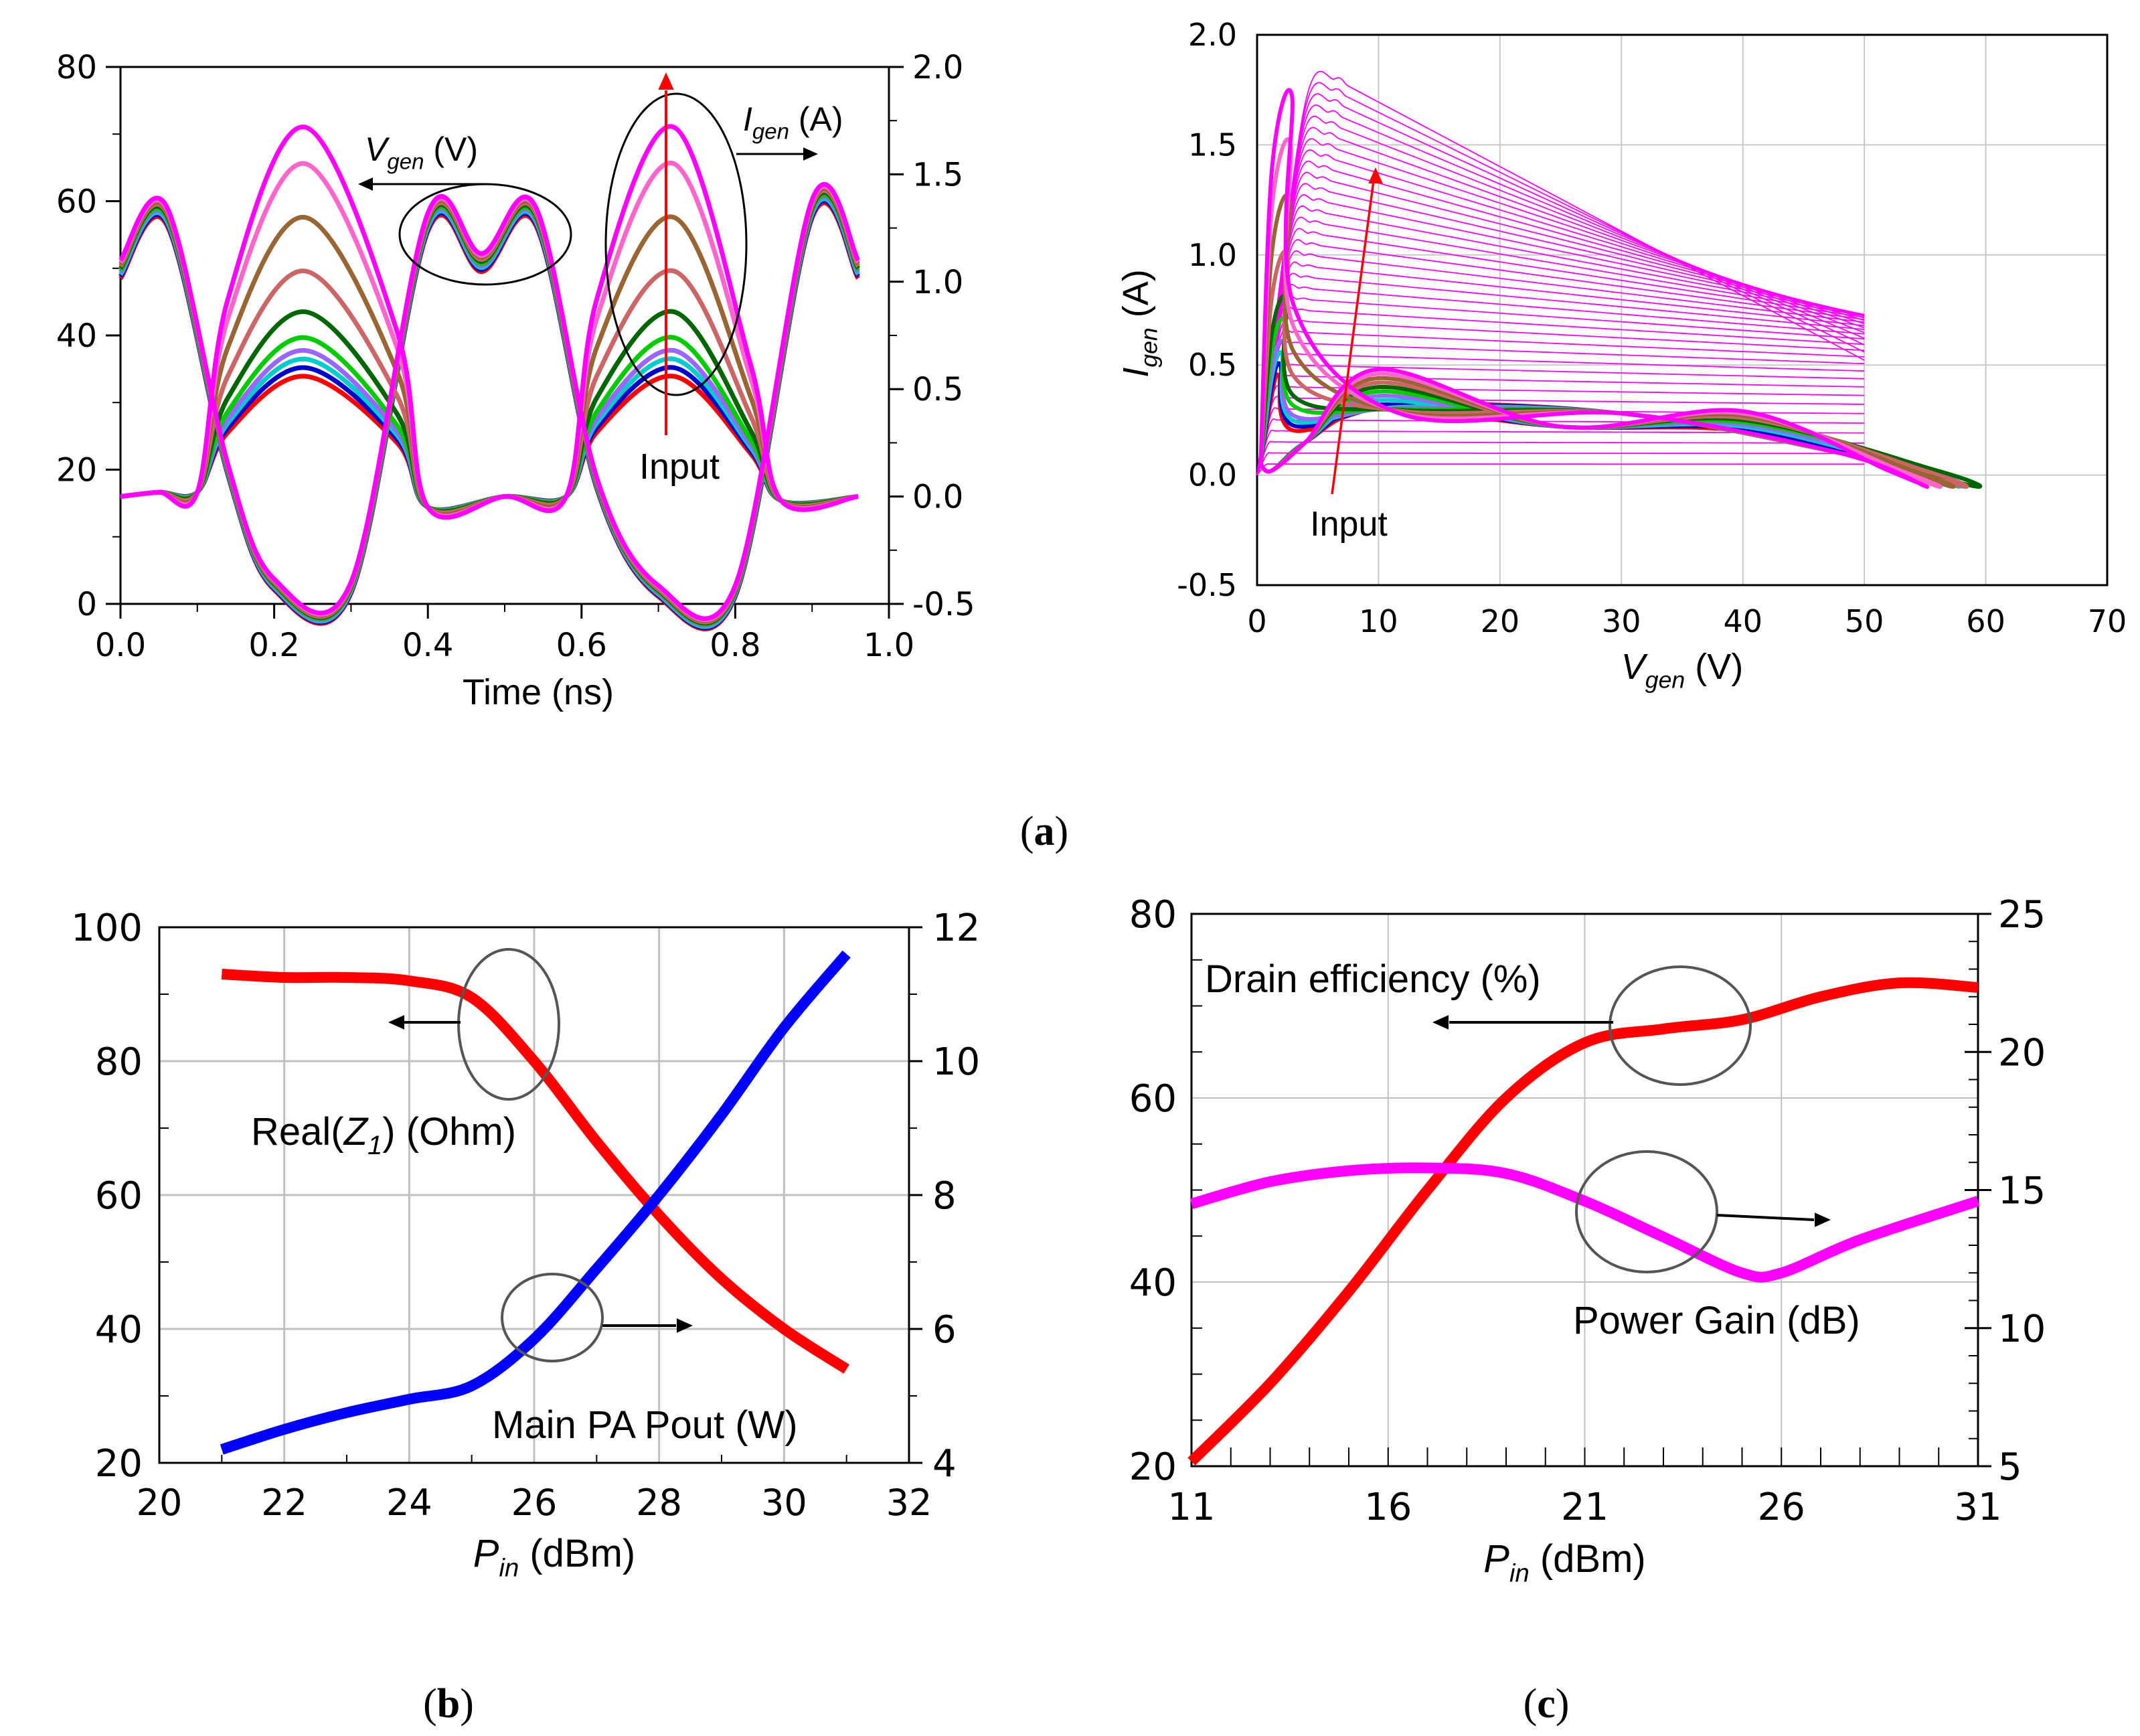  What do you see at coordinates (937, 390) in the screenshot?
I see `a1-y-right-tick-label: 0.5` at bounding box center [937, 390].